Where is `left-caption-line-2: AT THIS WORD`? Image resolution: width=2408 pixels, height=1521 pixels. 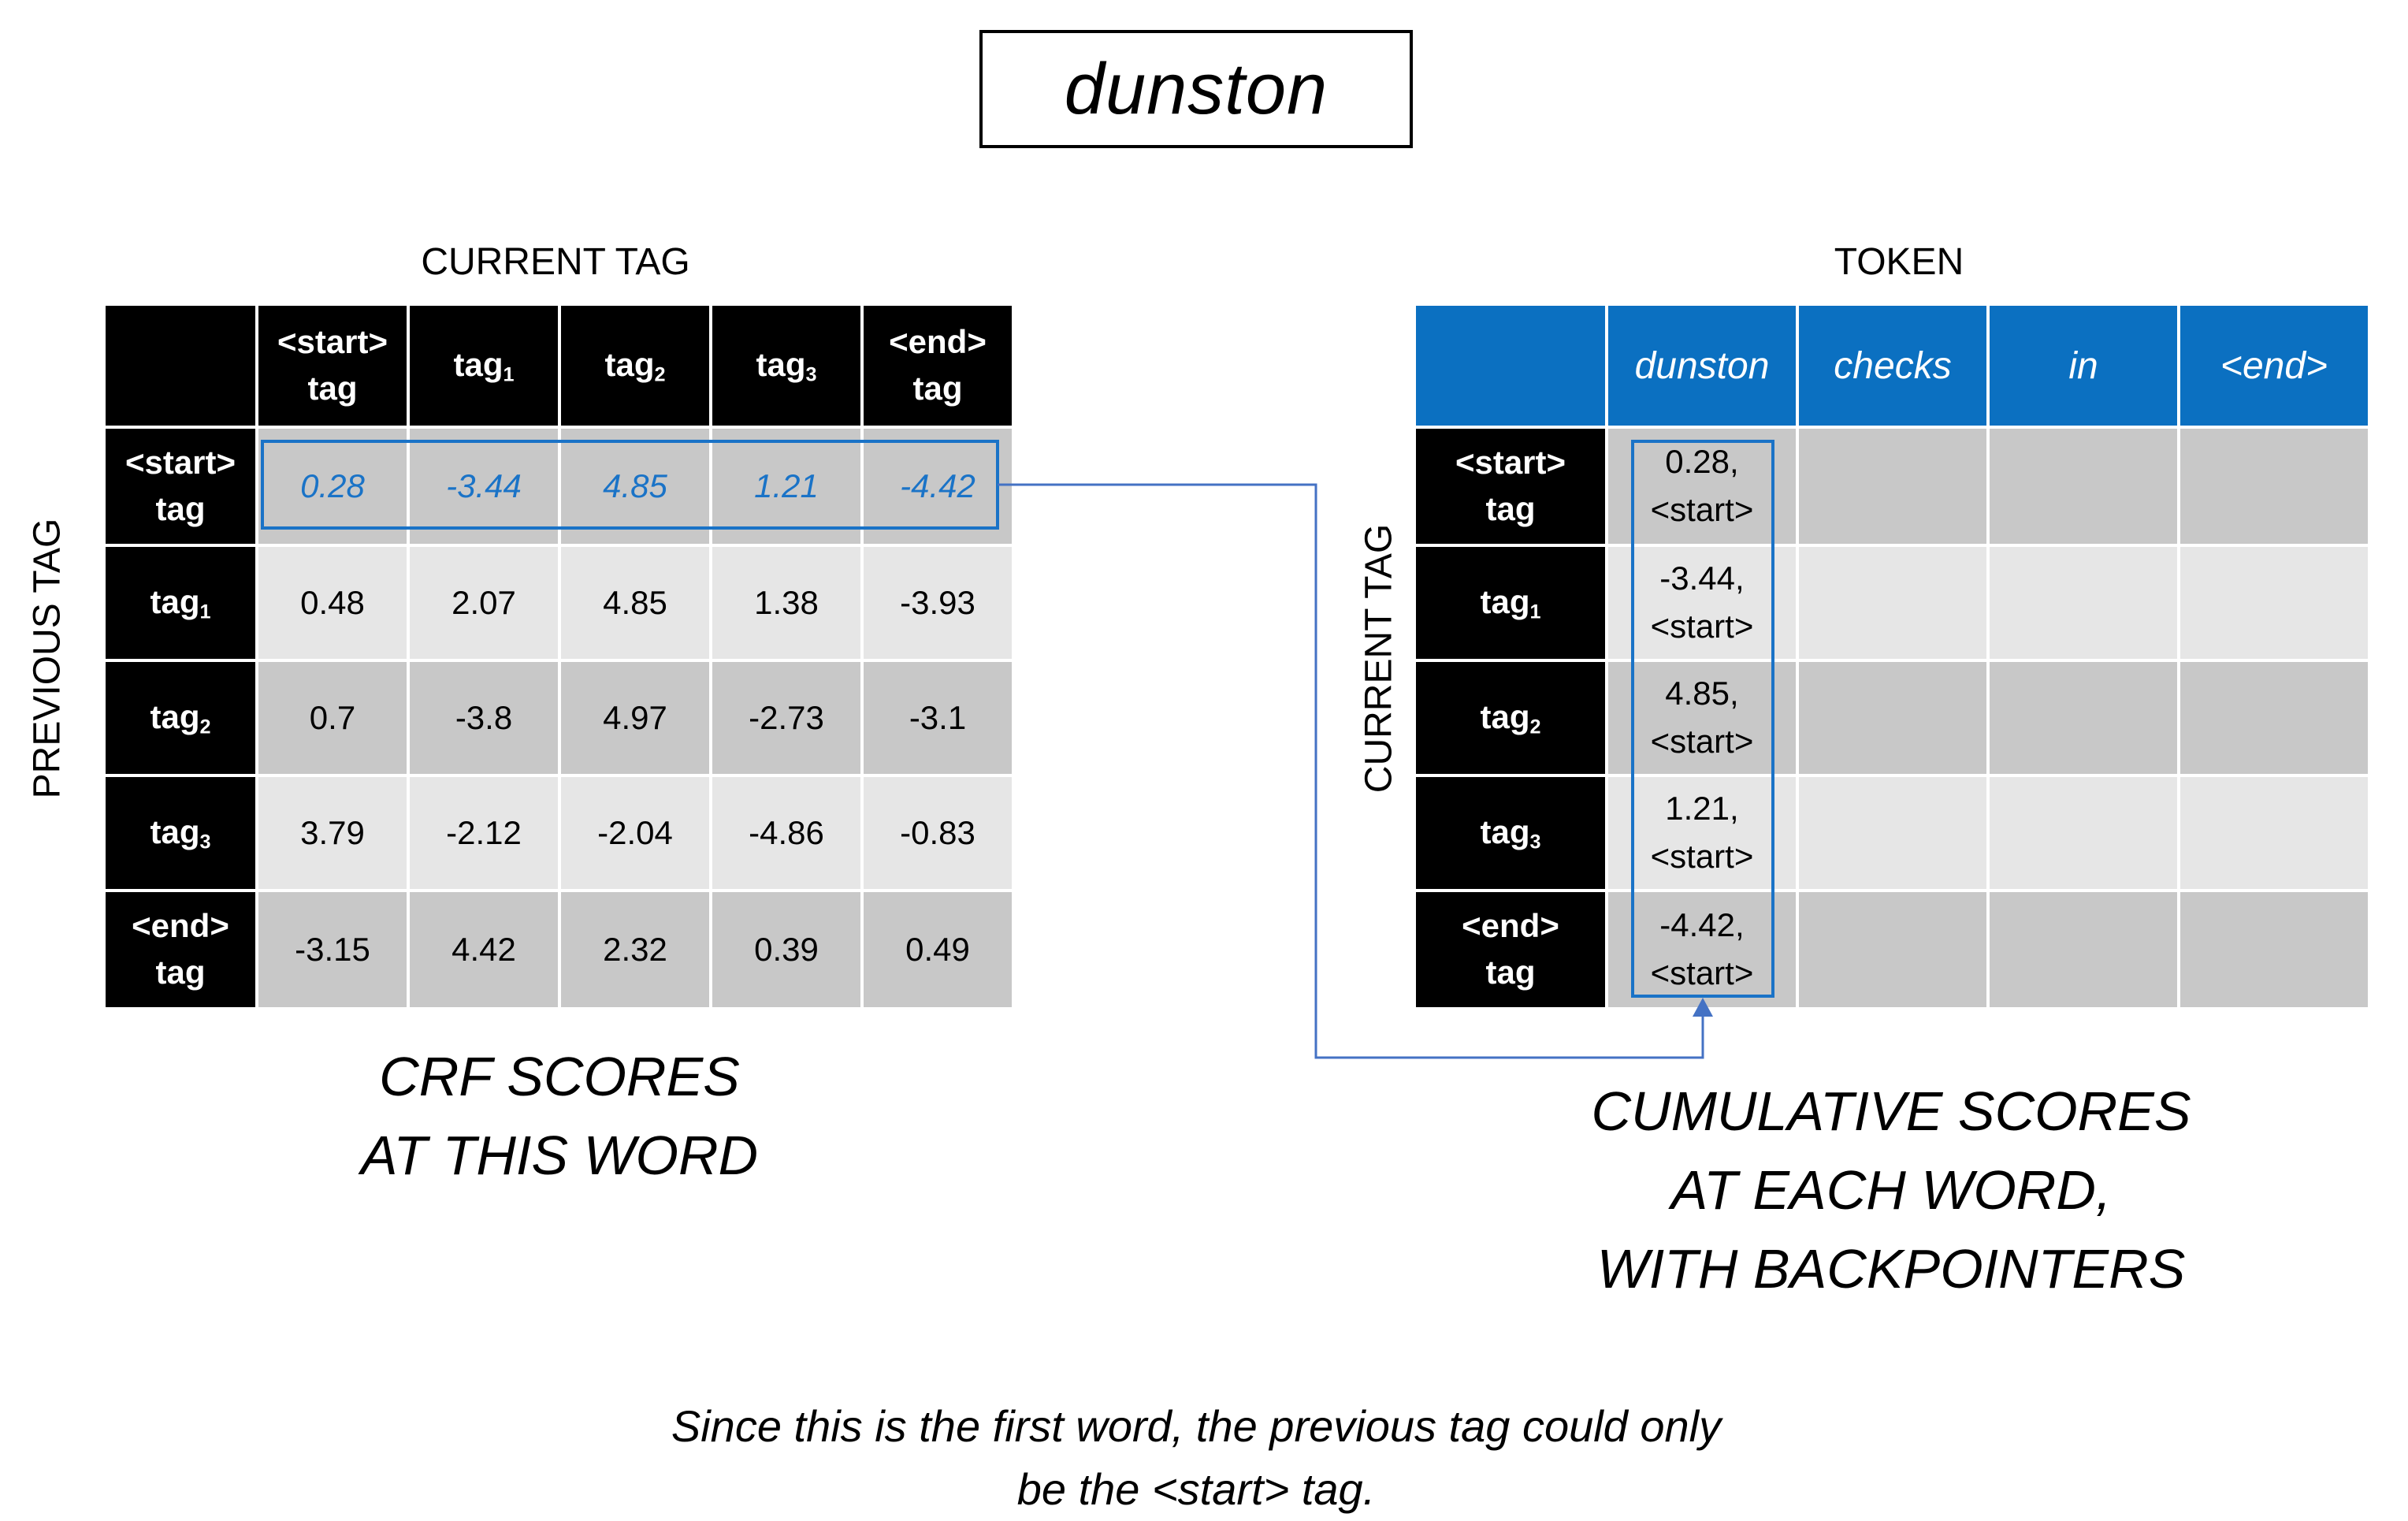 left-caption-line-2: AT THIS WORD is located at coordinates (560, 1155).